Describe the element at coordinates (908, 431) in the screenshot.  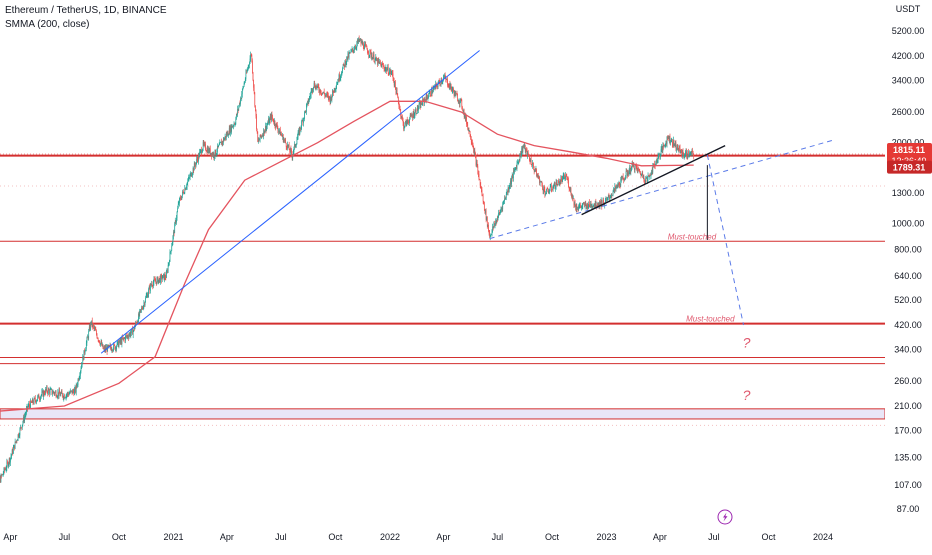
I see `price-tick-label: 170.00` at that location.